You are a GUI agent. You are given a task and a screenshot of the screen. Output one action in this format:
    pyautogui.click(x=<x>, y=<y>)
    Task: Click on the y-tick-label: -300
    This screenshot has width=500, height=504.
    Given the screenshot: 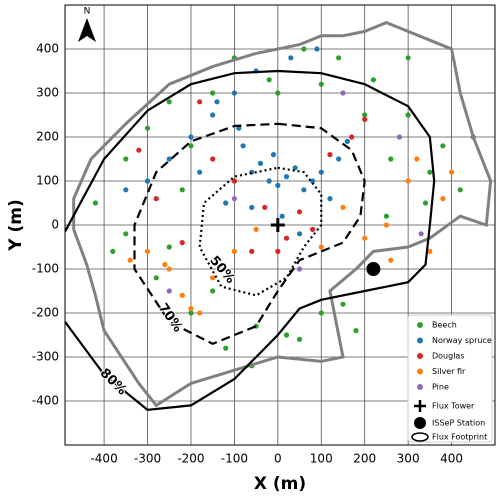 What is the action you would take?
    pyautogui.click(x=45, y=357)
    